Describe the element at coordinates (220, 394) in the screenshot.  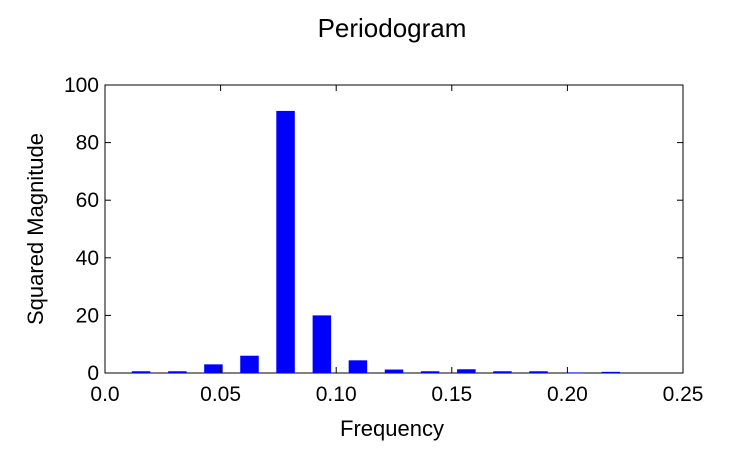
I see `x-tick-label: 0.05` at that location.